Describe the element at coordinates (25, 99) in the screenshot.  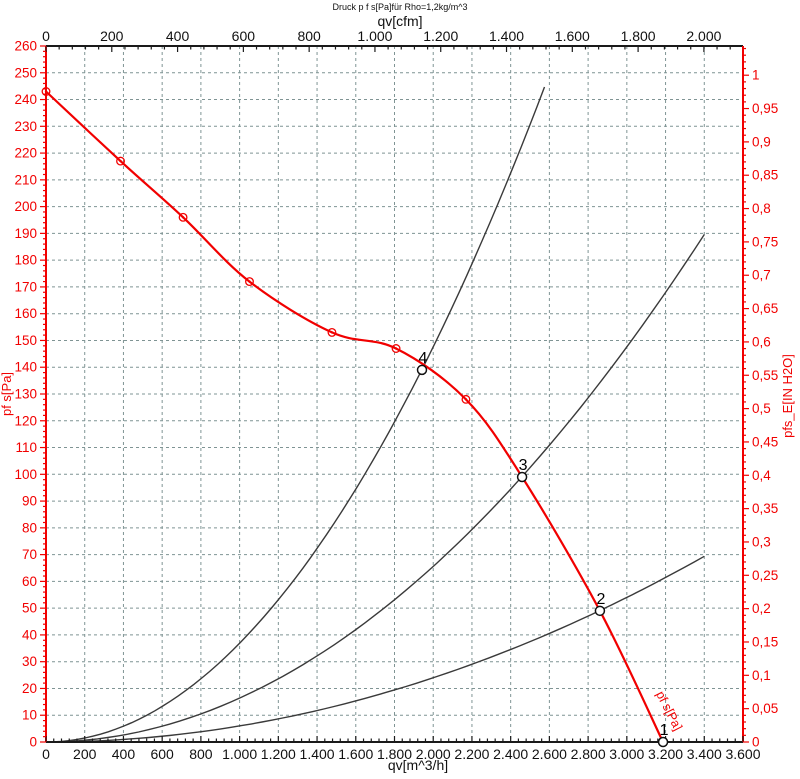
I see `left-tick-label: 240` at that location.